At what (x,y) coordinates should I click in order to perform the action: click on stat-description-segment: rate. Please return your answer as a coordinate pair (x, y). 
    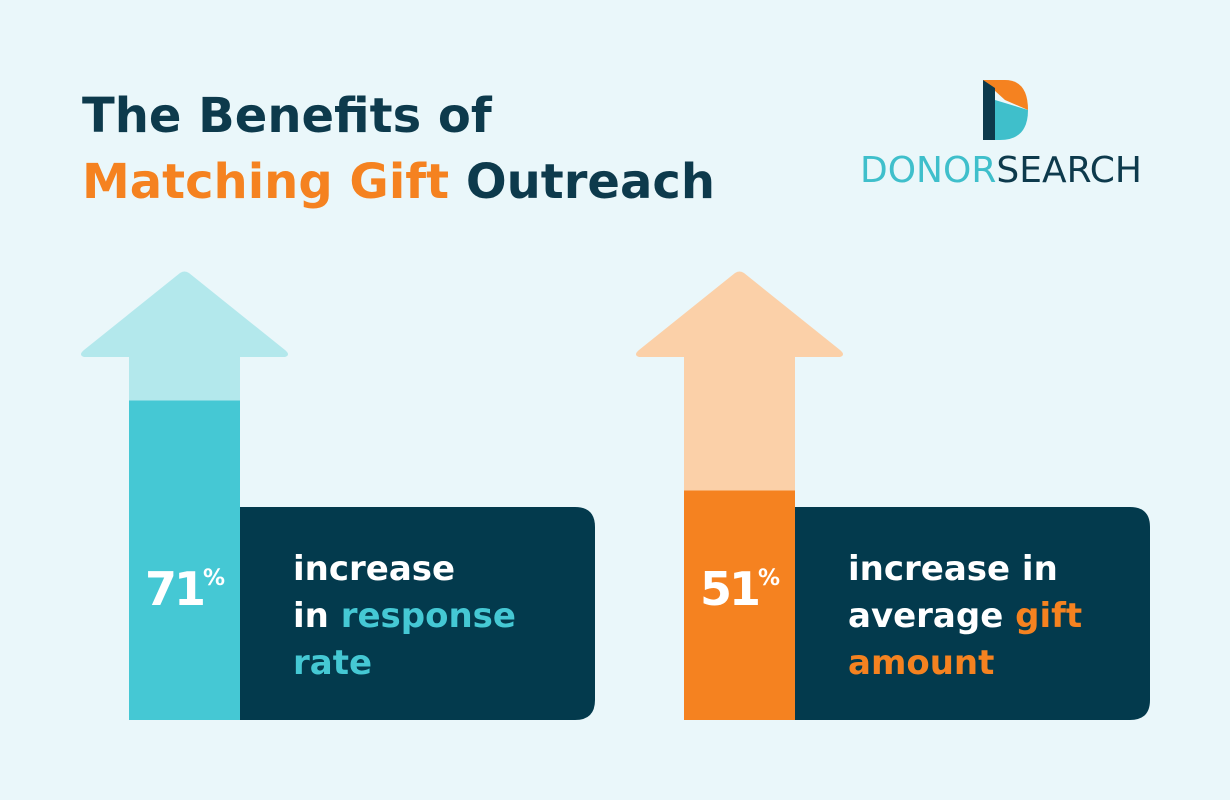
    Looking at the image, I should click on (332, 663).